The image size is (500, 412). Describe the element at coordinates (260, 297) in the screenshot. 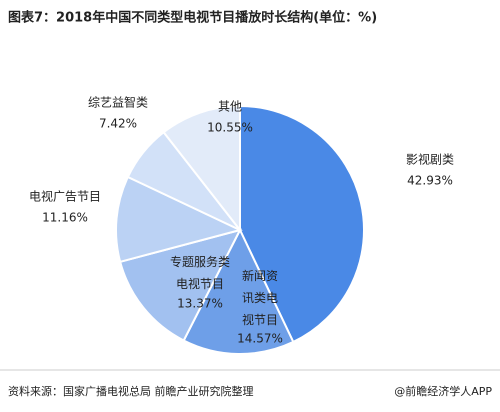

I see `slice-label: 新闻资讯类电视节目` at that location.